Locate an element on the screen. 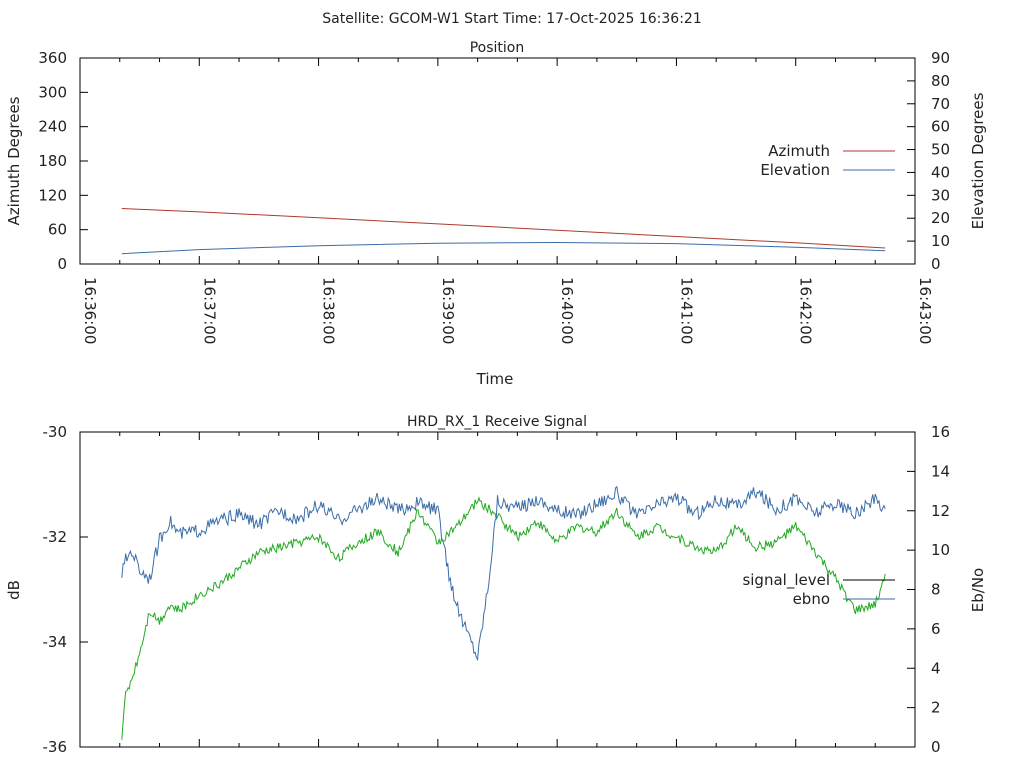 This screenshot has width=1024, height=773. time-axis-label: Time is located at coordinates (495, 379).